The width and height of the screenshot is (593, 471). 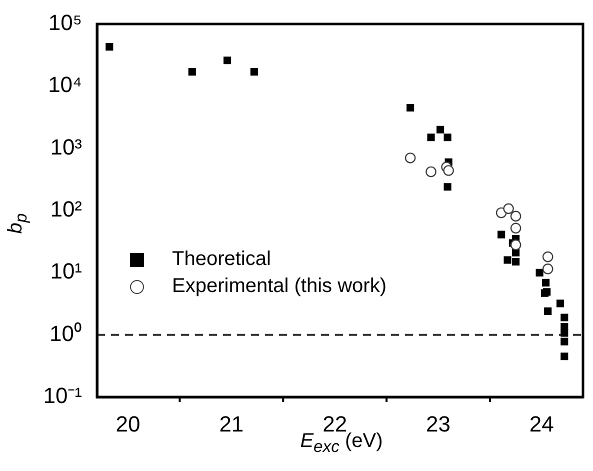 What do you see at coordinates (66, 333) in the screenshot?
I see `y-tick-label: 10⁰` at bounding box center [66, 333].